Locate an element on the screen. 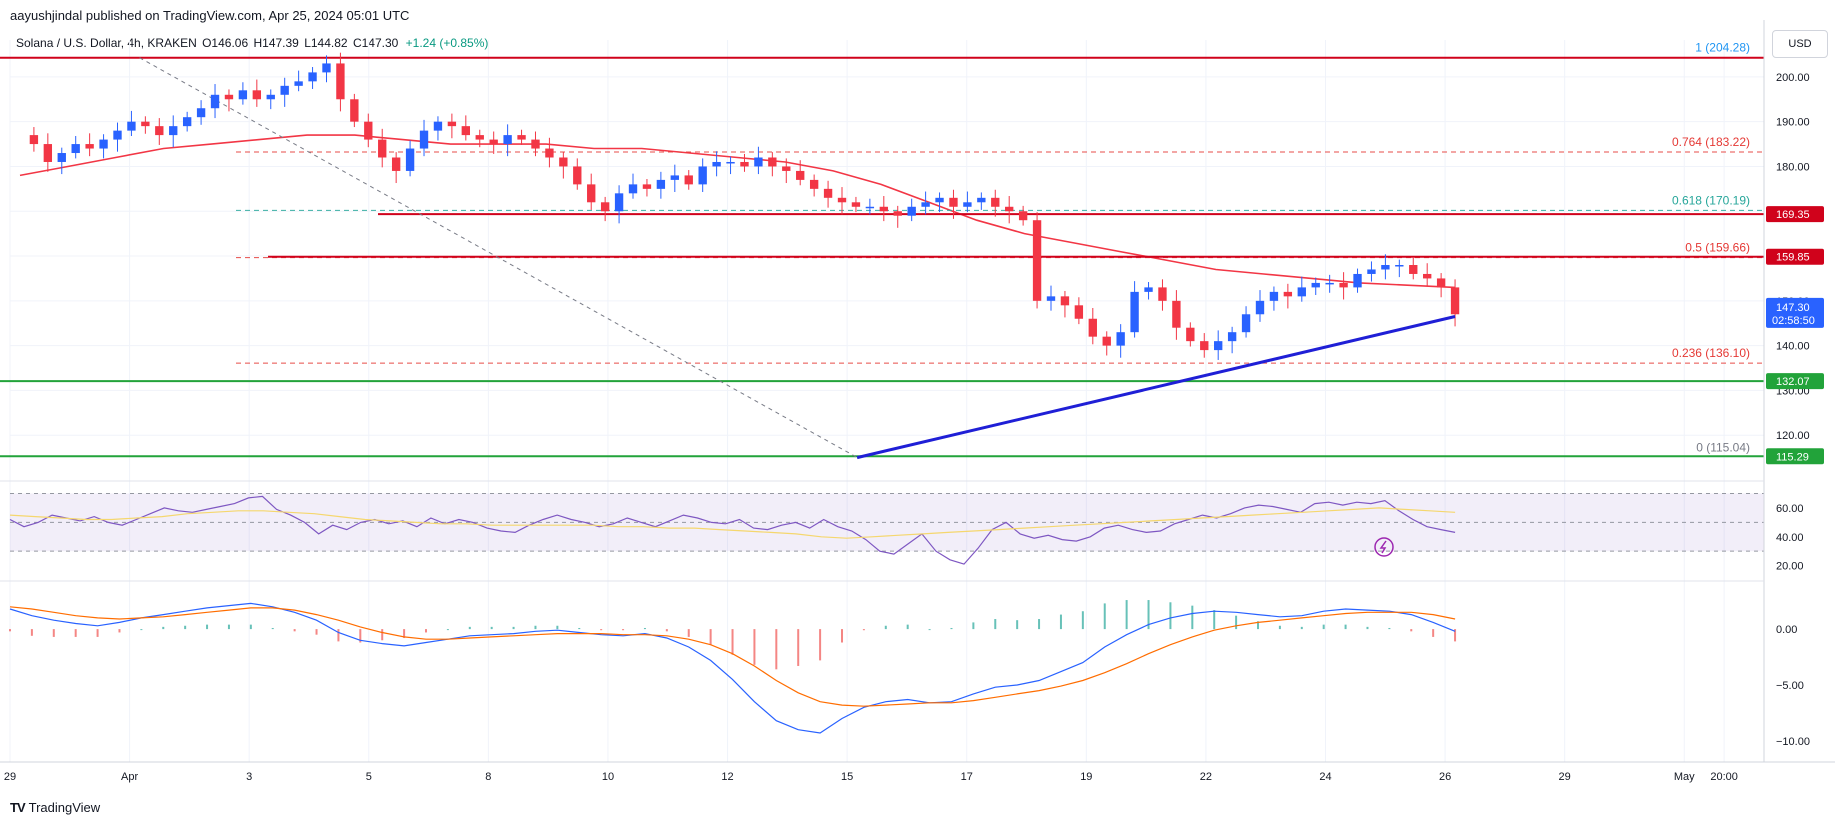 This screenshot has height=827, width=1835. price-tick-label: 200.00 is located at coordinates (1793, 78).